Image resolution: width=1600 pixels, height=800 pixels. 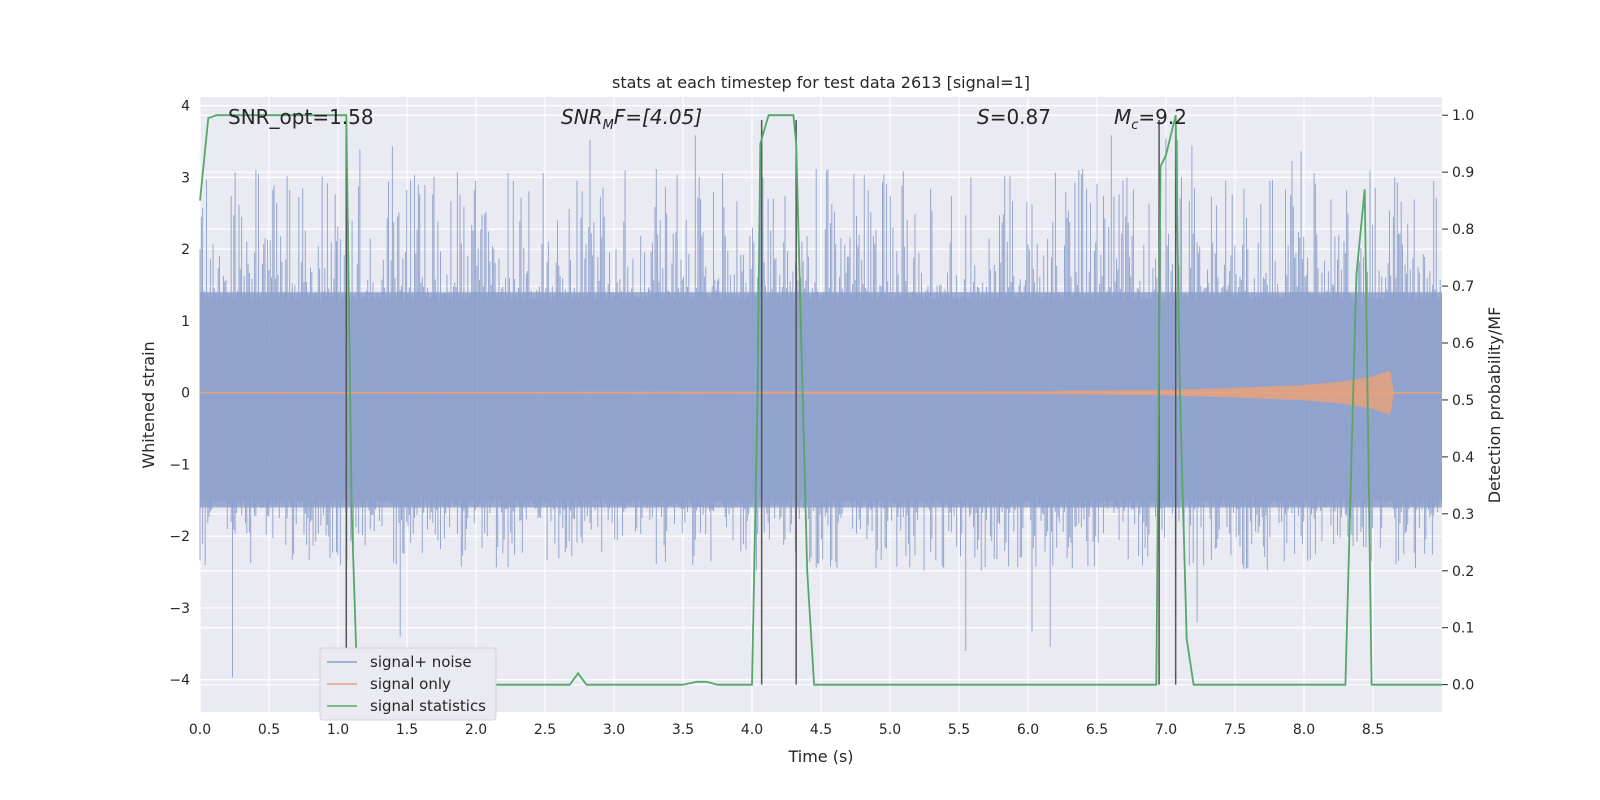 What do you see at coordinates (582, 117) in the screenshot?
I see `snr-mf-main: SNR` at bounding box center [582, 117].